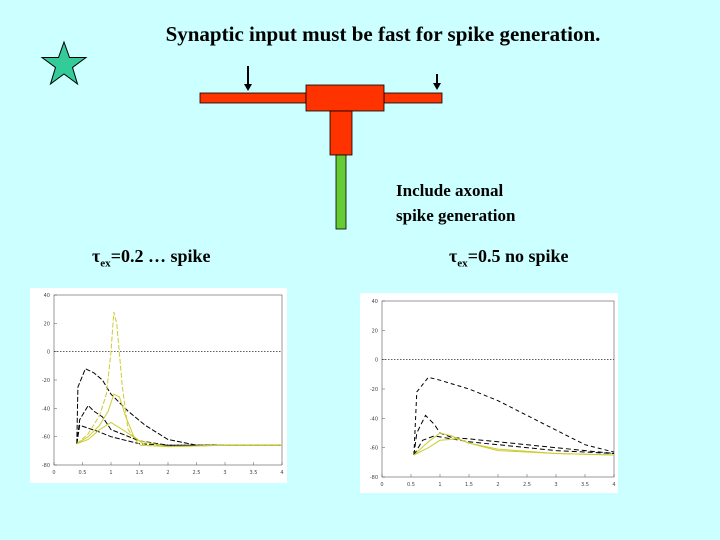 The image size is (720, 540). What do you see at coordinates (253, 98) in the screenshot?
I see `left-dendrite` at bounding box center [253, 98].